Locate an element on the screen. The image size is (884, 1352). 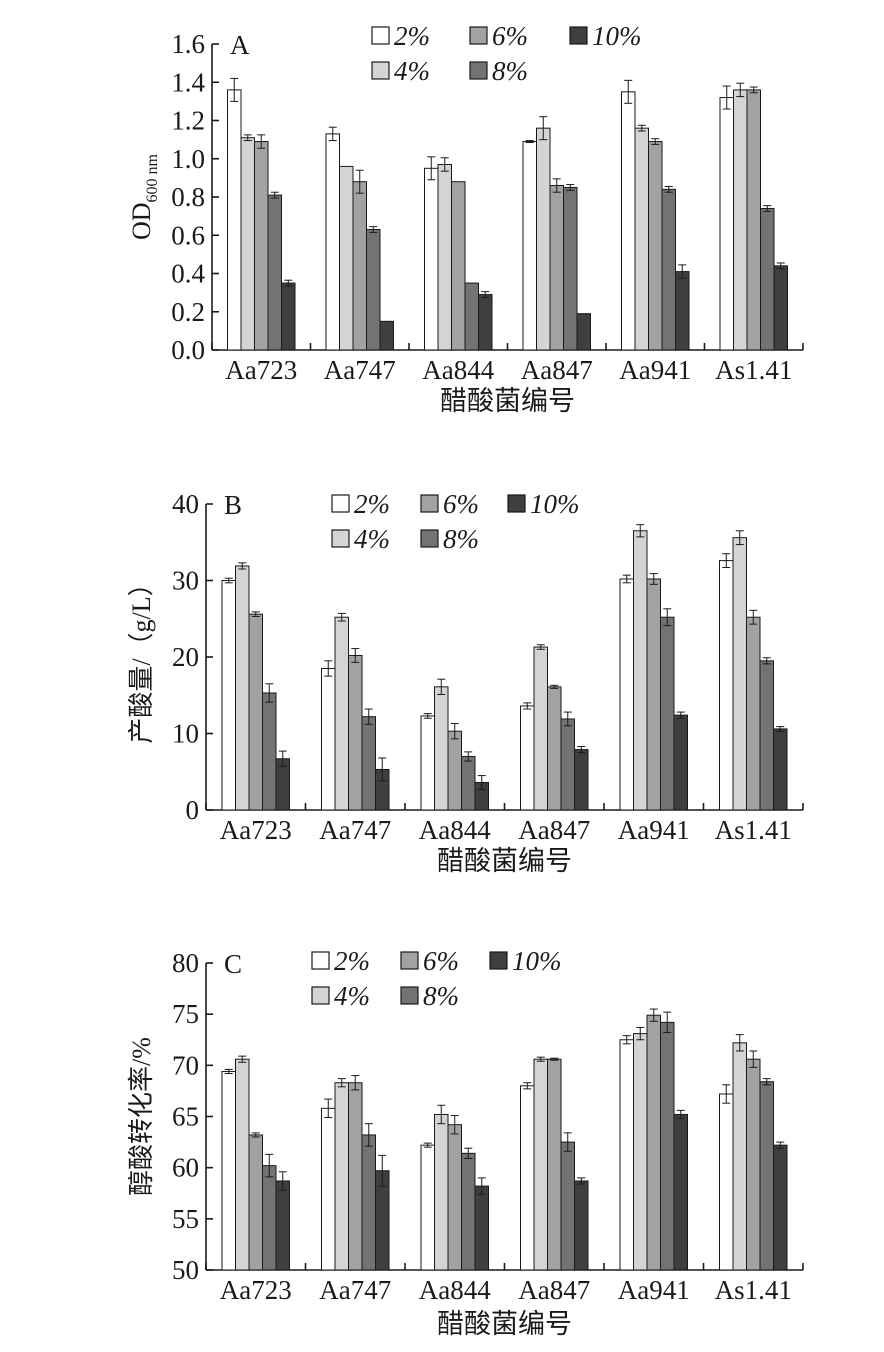
legend-swatch-8pct is located at coordinates (409, 995).